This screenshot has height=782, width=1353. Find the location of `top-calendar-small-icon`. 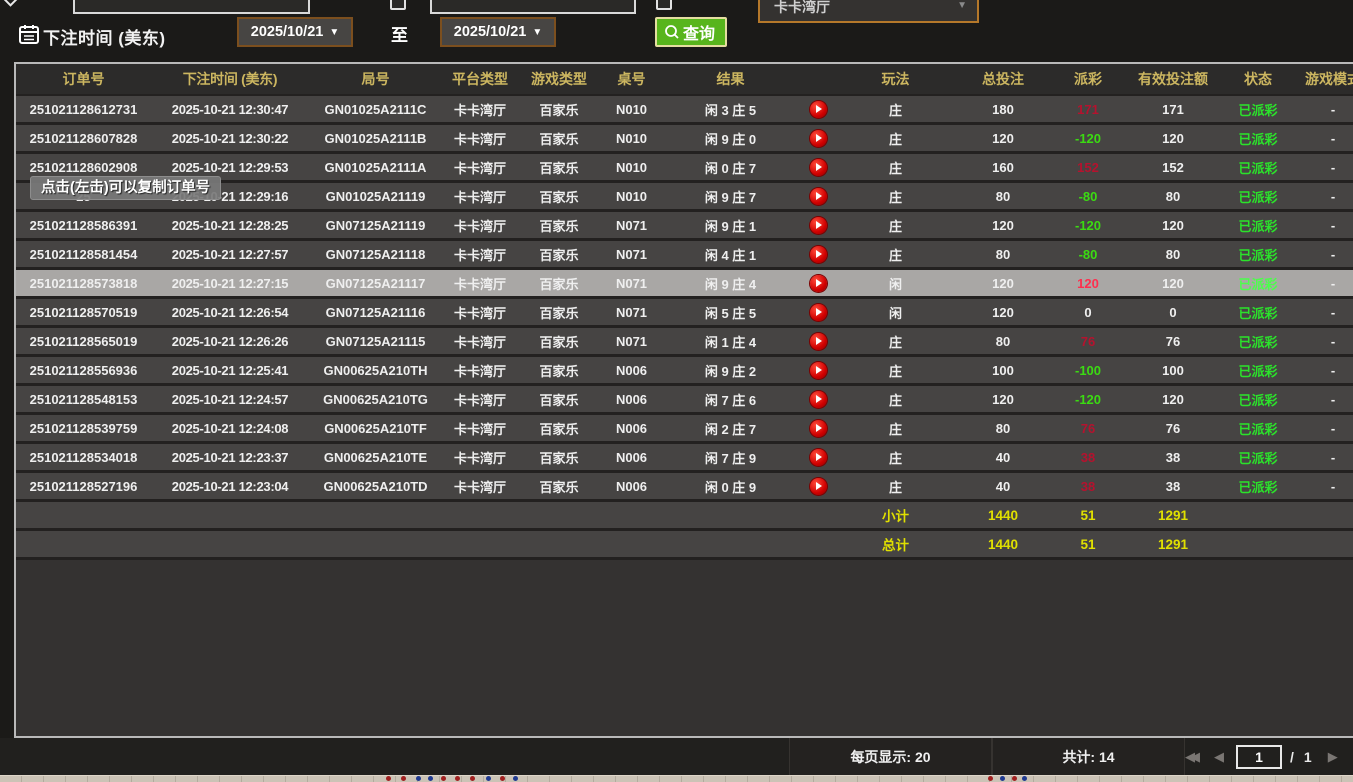

top-calendar-small-icon is located at coordinates (398, 5).